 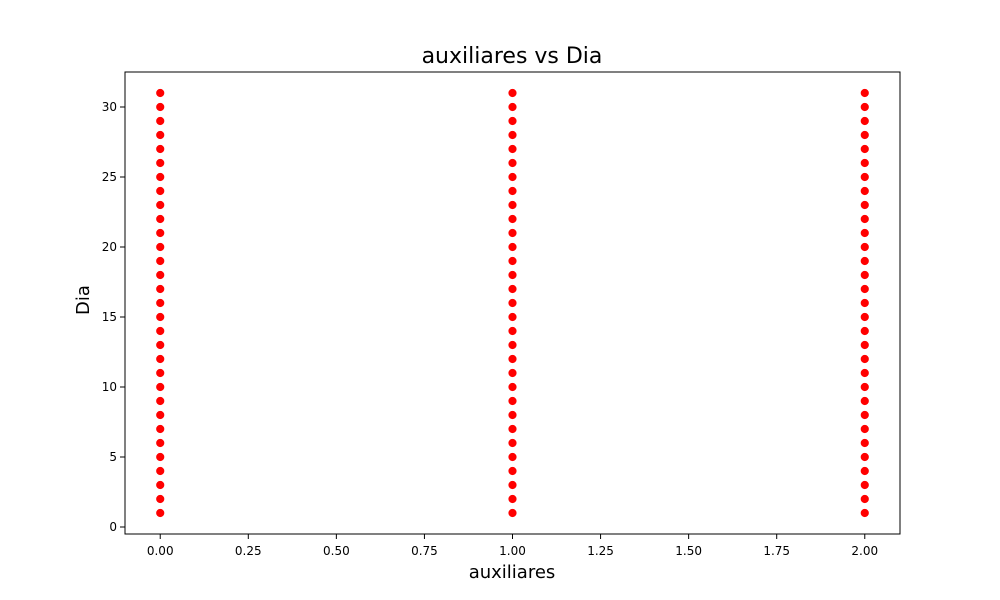 What do you see at coordinates (424, 551) in the screenshot?
I see `x-tick-label: 0.75` at bounding box center [424, 551].